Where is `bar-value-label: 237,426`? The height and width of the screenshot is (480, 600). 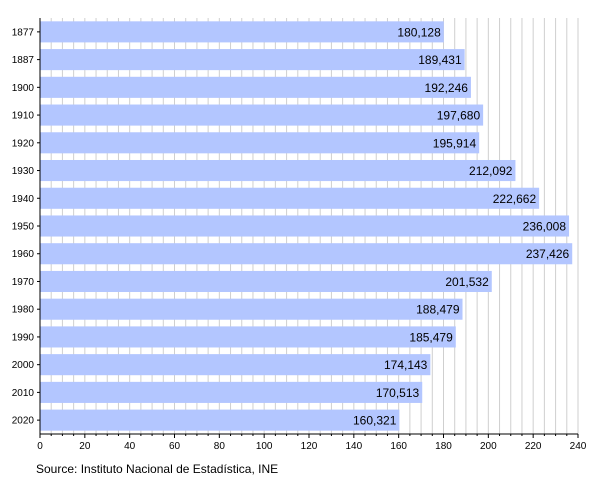
bar-value-label: 237,426 is located at coordinates (548, 254).